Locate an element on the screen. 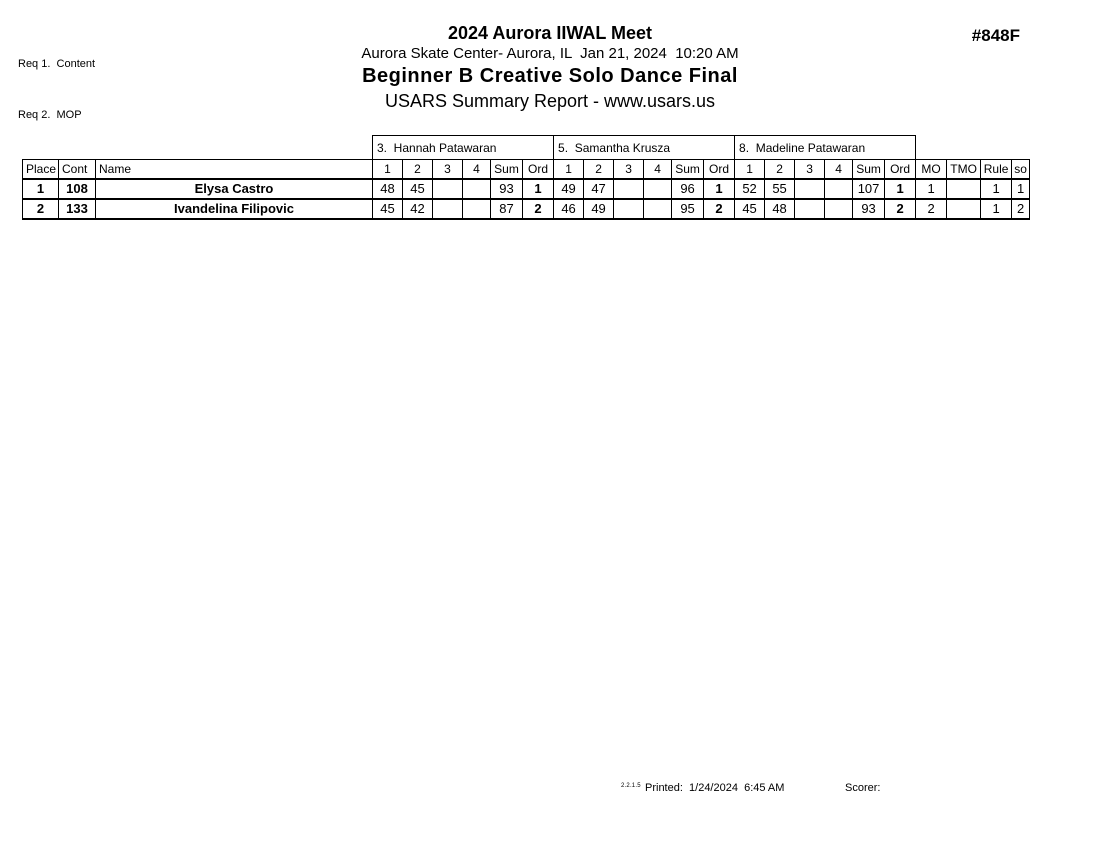 The image size is (1100, 850). col-header-j1-ord: Ord is located at coordinates (538, 169).